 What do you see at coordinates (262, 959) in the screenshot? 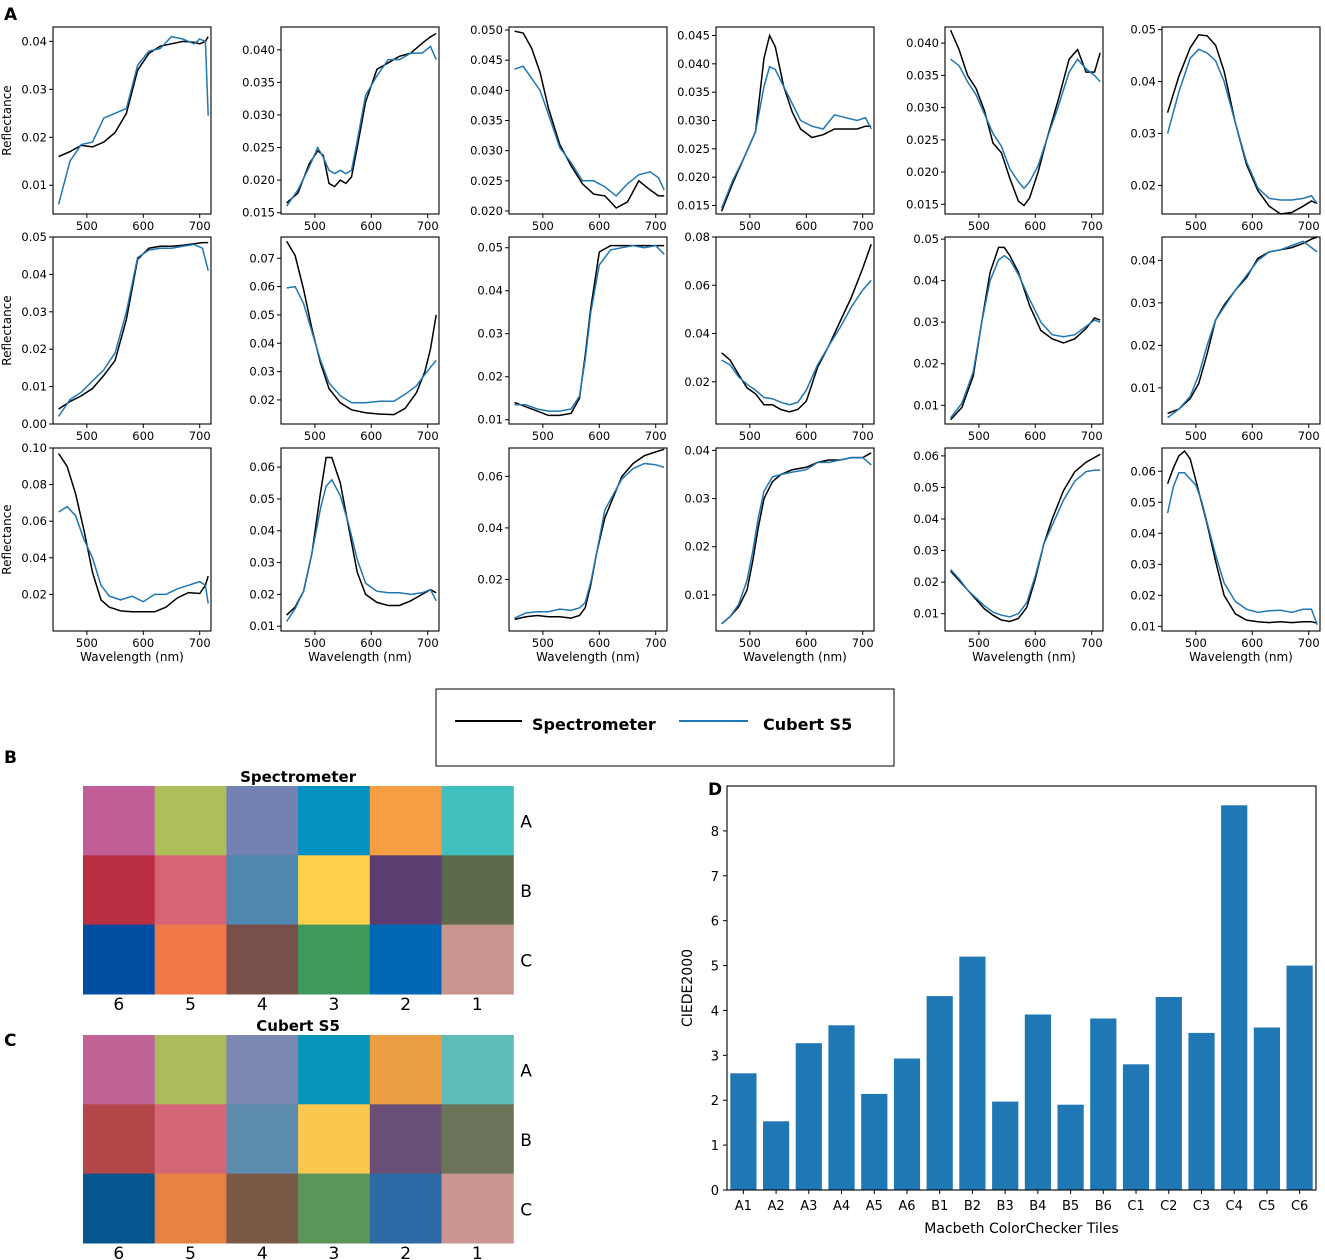
I see `color-cell-c4` at bounding box center [262, 959].